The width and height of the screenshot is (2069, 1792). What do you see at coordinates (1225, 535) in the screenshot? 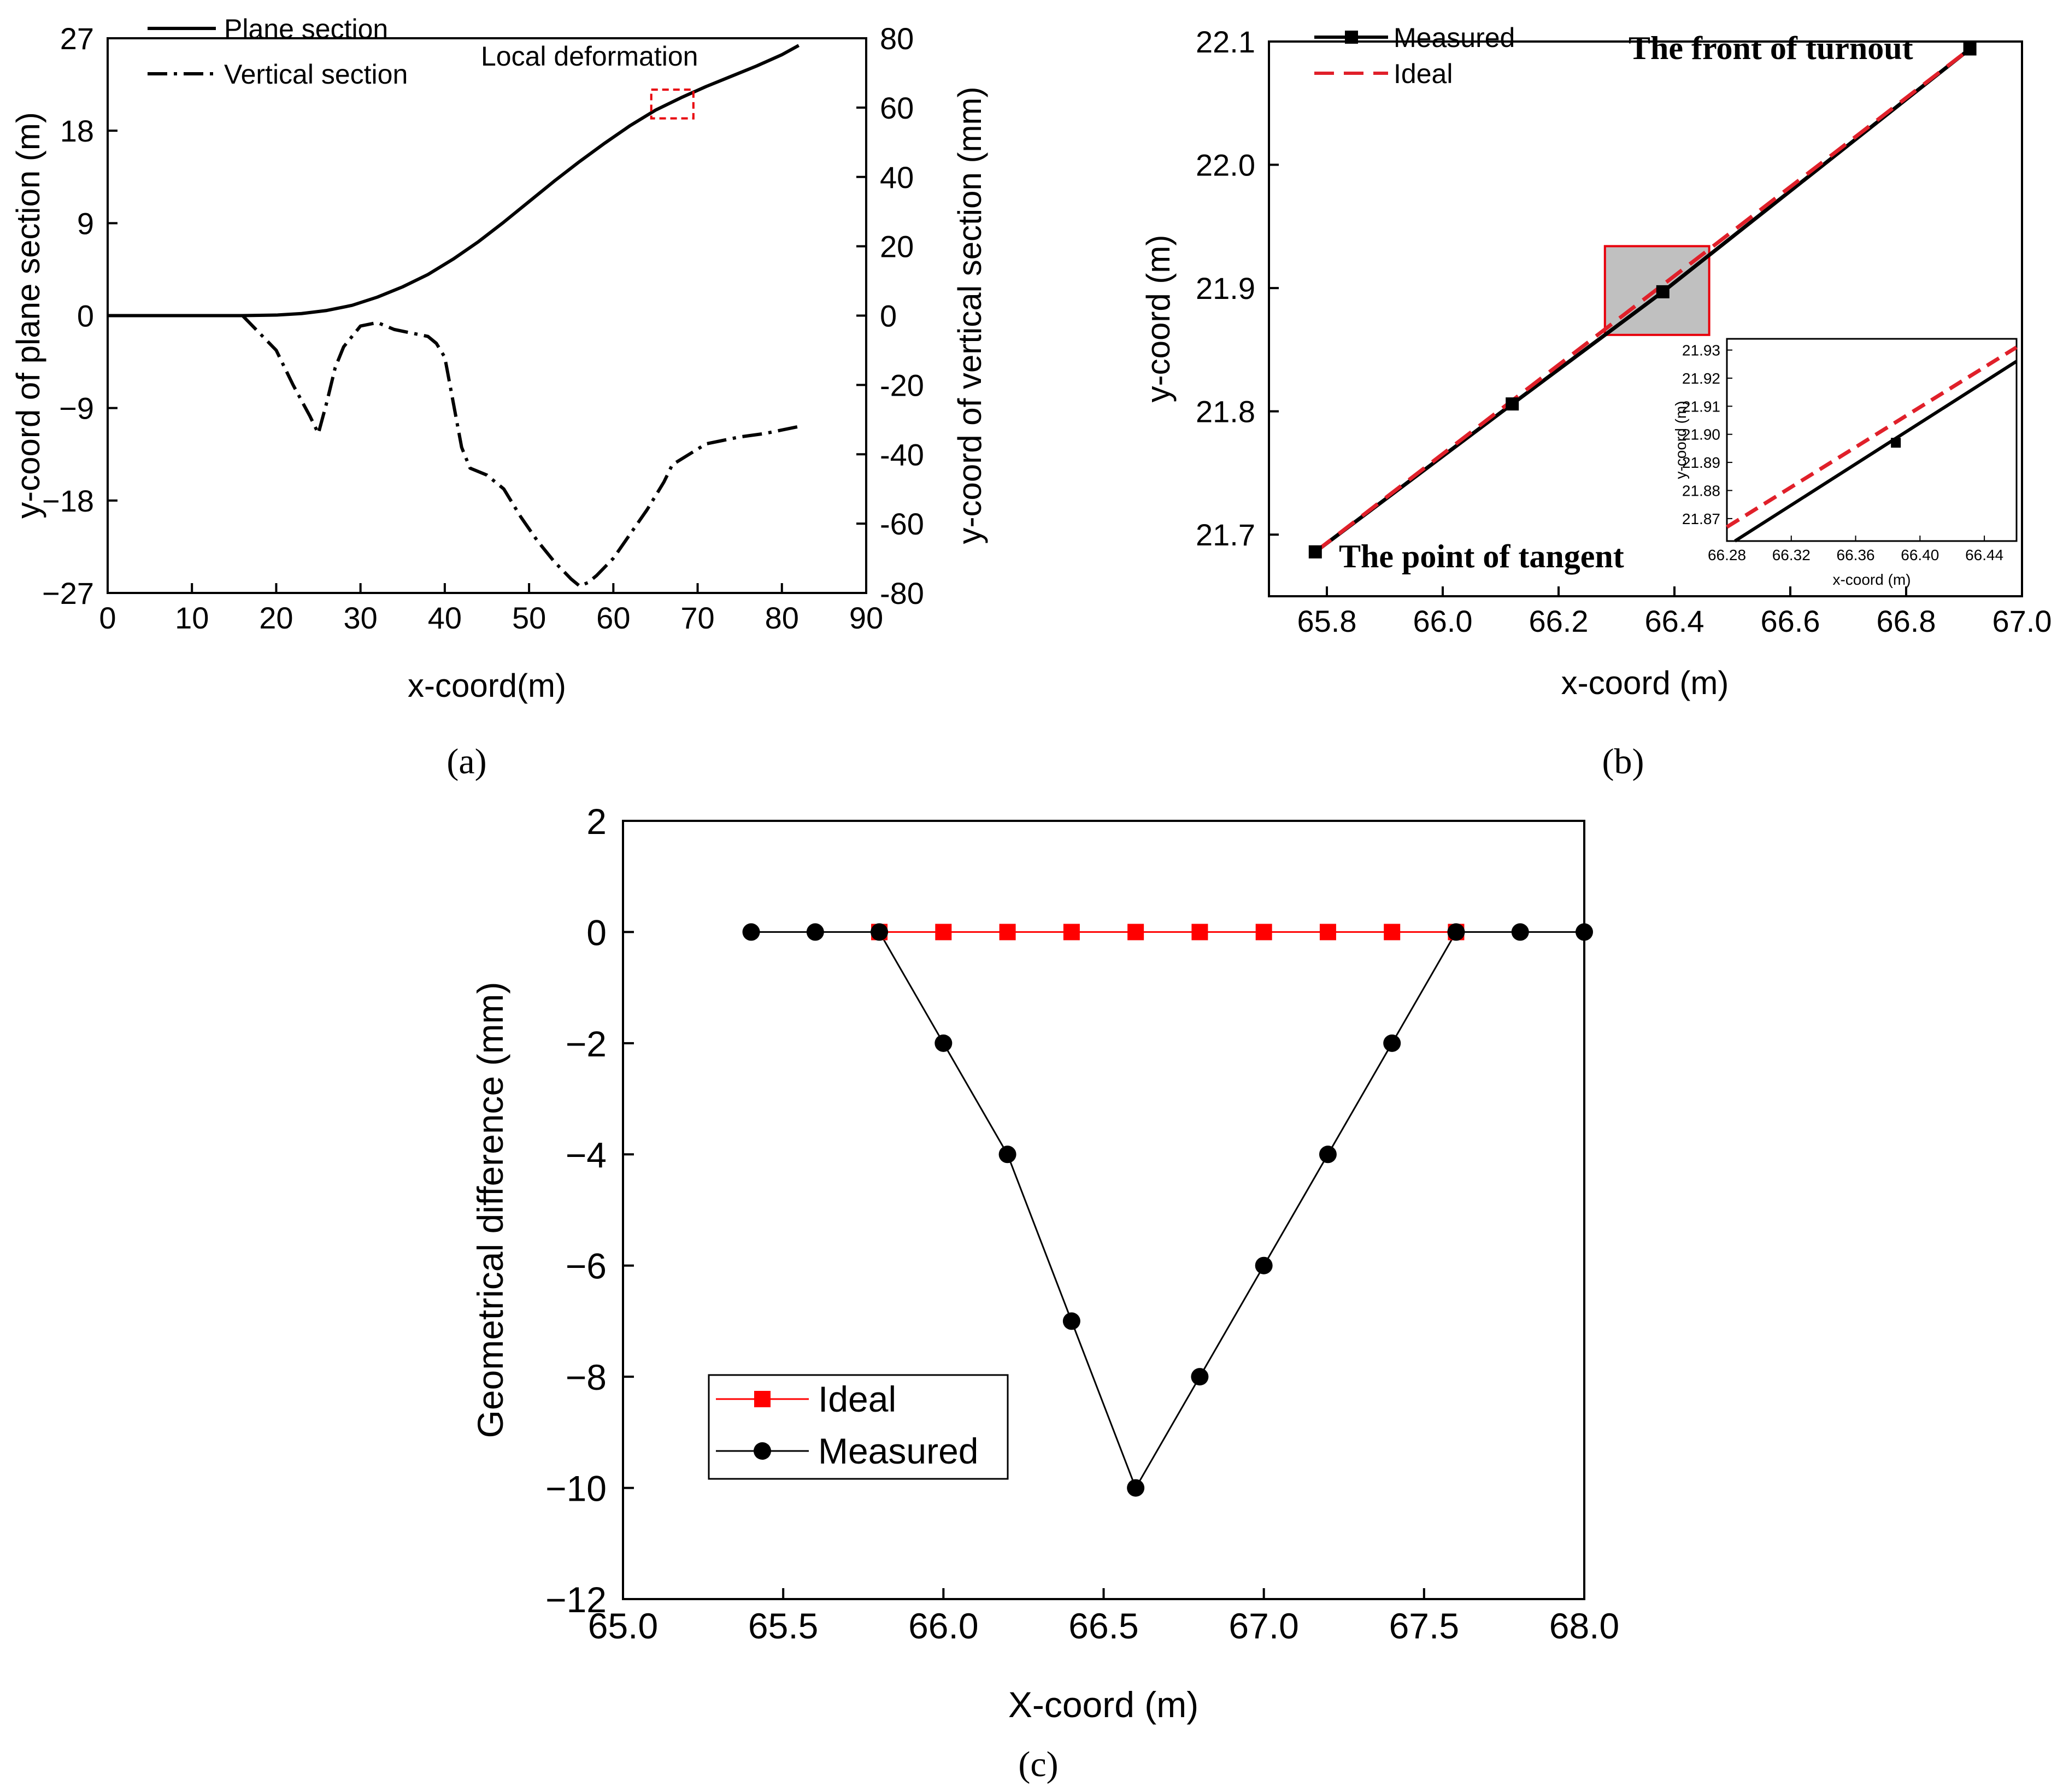
I see `y-tick-label: 21.7` at bounding box center [1225, 535].